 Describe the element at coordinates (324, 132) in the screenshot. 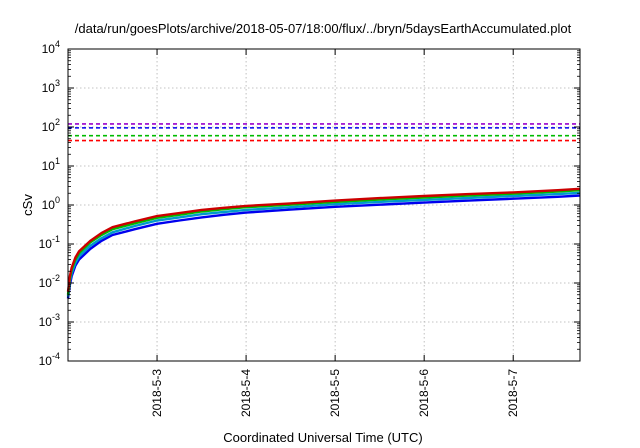

I see `threshold-lines` at that location.